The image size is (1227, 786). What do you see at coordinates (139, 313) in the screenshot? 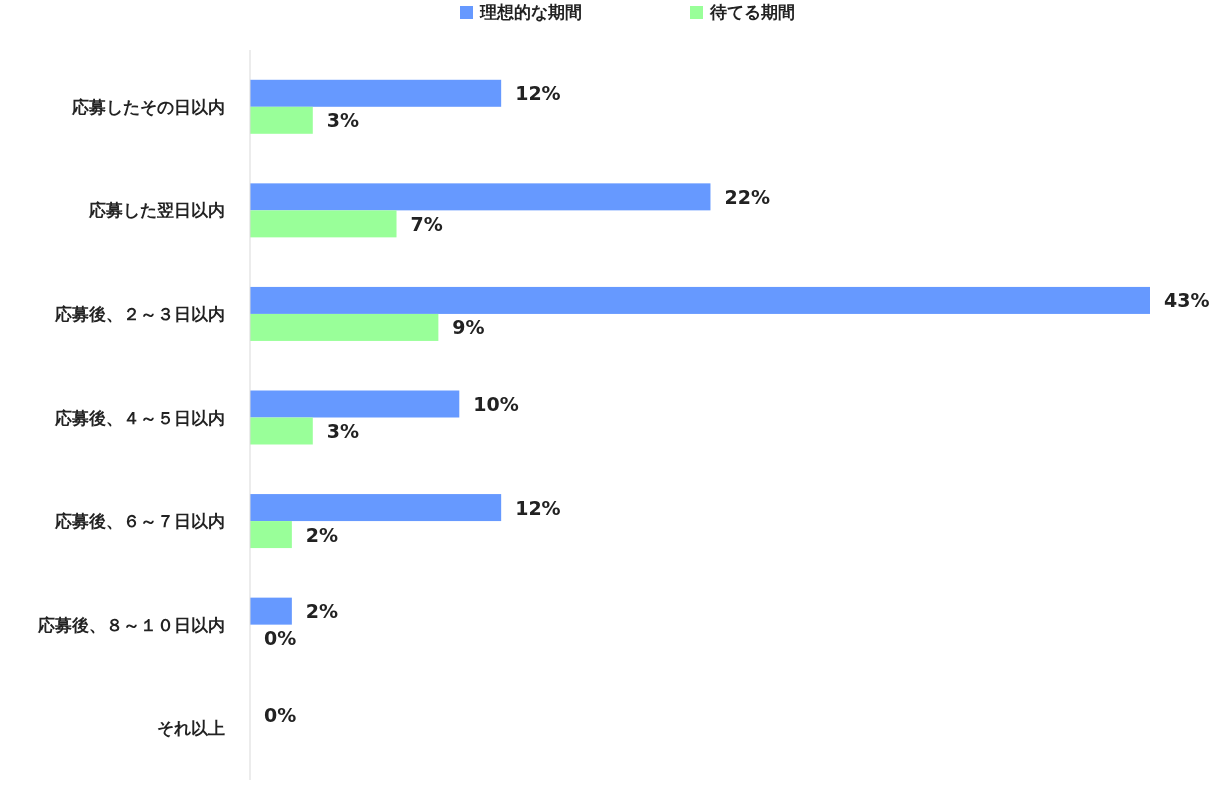
I see `y-tick-label: 応募後、２～３日以内` at bounding box center [139, 313].